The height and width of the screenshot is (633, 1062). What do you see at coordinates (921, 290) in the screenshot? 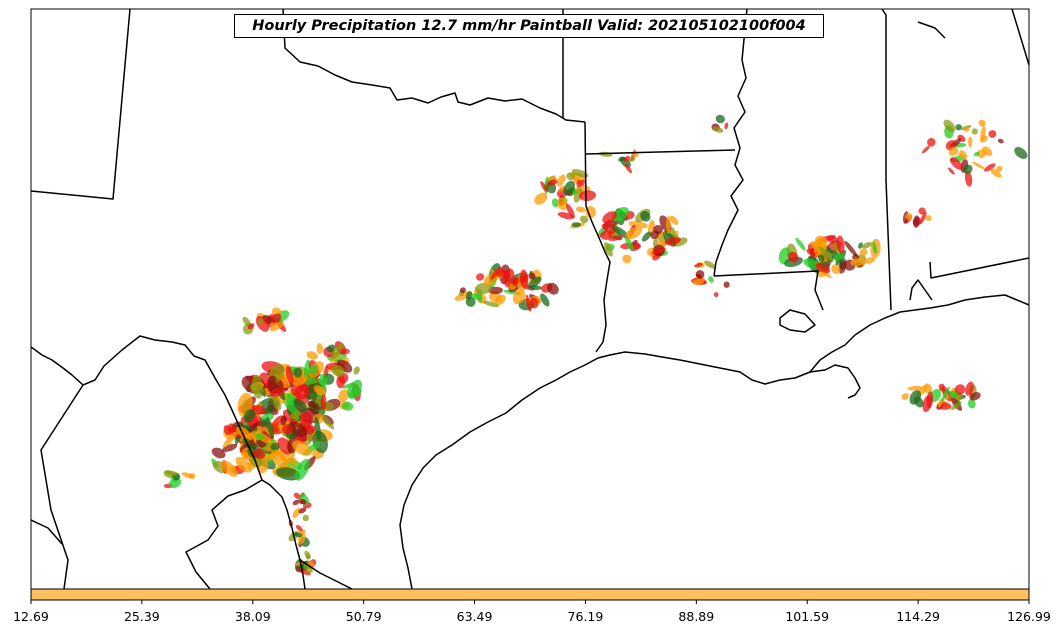
I see `mobile-bay` at bounding box center [921, 290].